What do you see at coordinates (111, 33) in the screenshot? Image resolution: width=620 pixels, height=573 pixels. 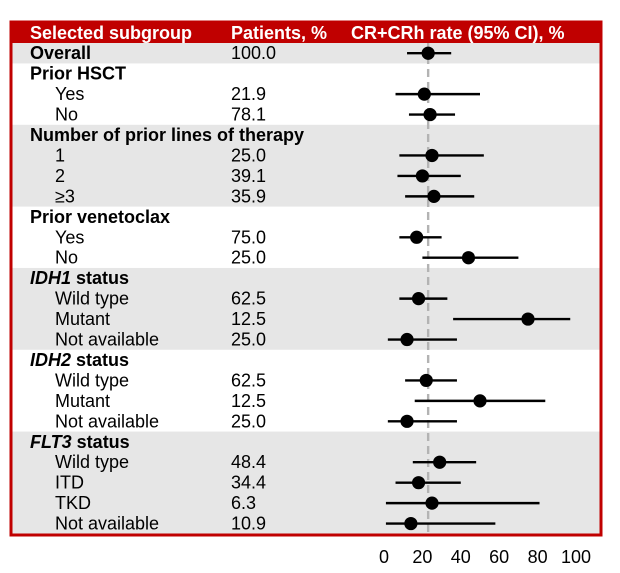 I see `header-subgroup: Selected subgroup` at bounding box center [111, 33].